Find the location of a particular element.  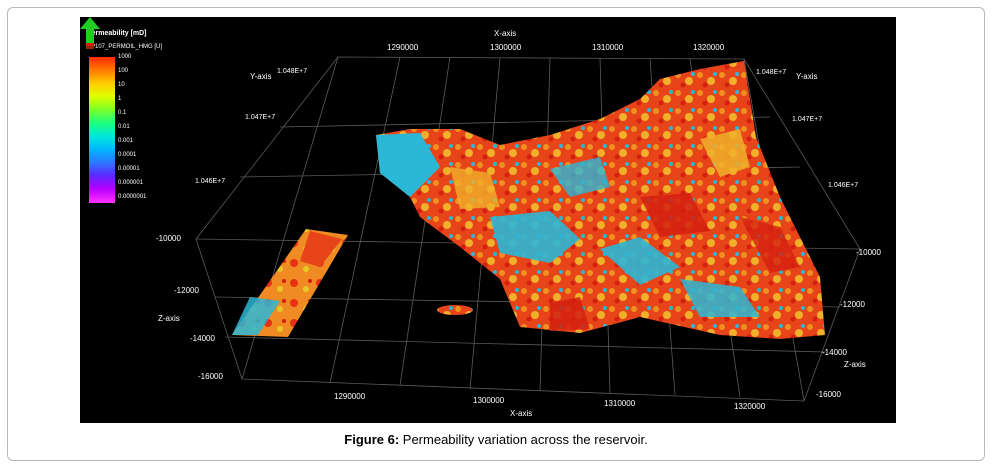

legend-label: 1 is located at coordinates (120, 99).